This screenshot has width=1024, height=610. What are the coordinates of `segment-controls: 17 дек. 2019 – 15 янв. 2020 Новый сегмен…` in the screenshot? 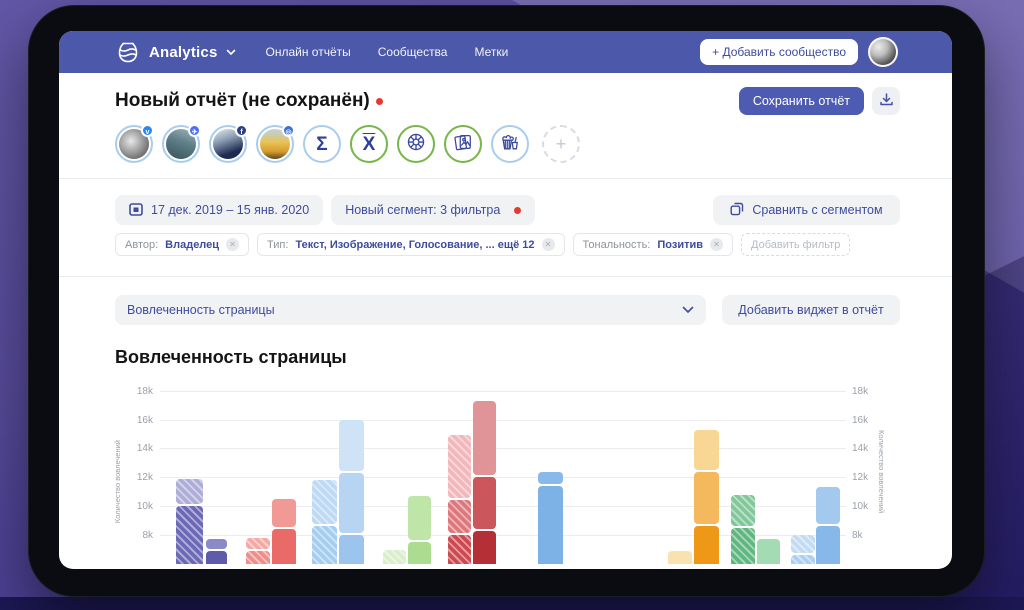 It's located at (505, 202).